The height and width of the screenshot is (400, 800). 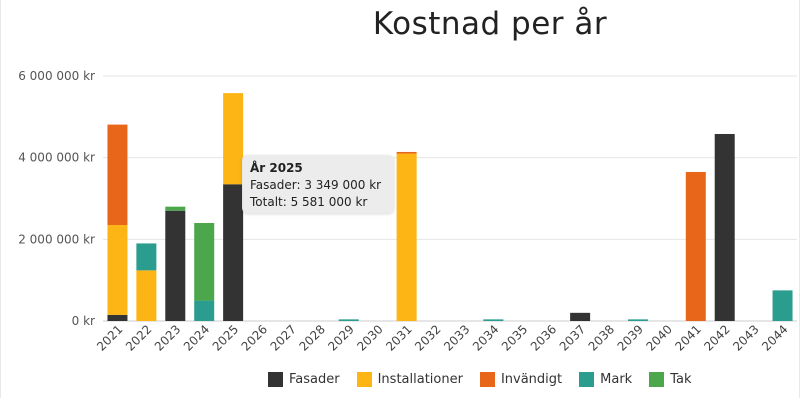 What do you see at coordinates (398, 337) in the screenshot?
I see `x-tick-label: 2031` at bounding box center [398, 337].